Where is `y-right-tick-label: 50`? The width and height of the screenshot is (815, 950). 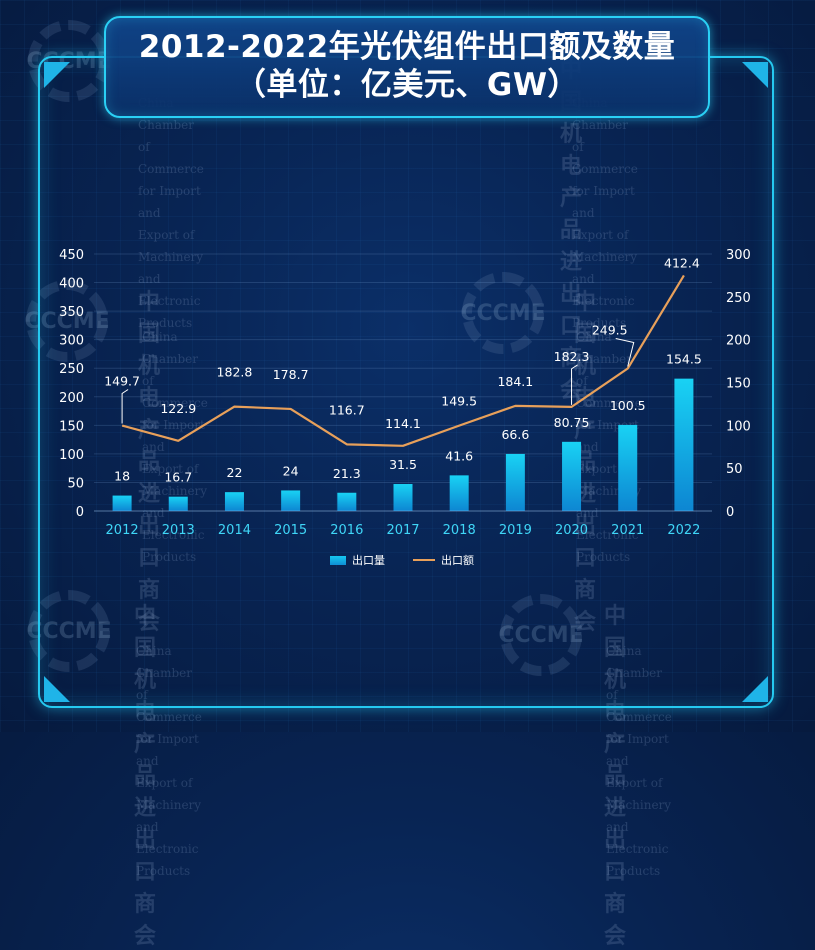 y-right-tick-label: 50 is located at coordinates (734, 469).